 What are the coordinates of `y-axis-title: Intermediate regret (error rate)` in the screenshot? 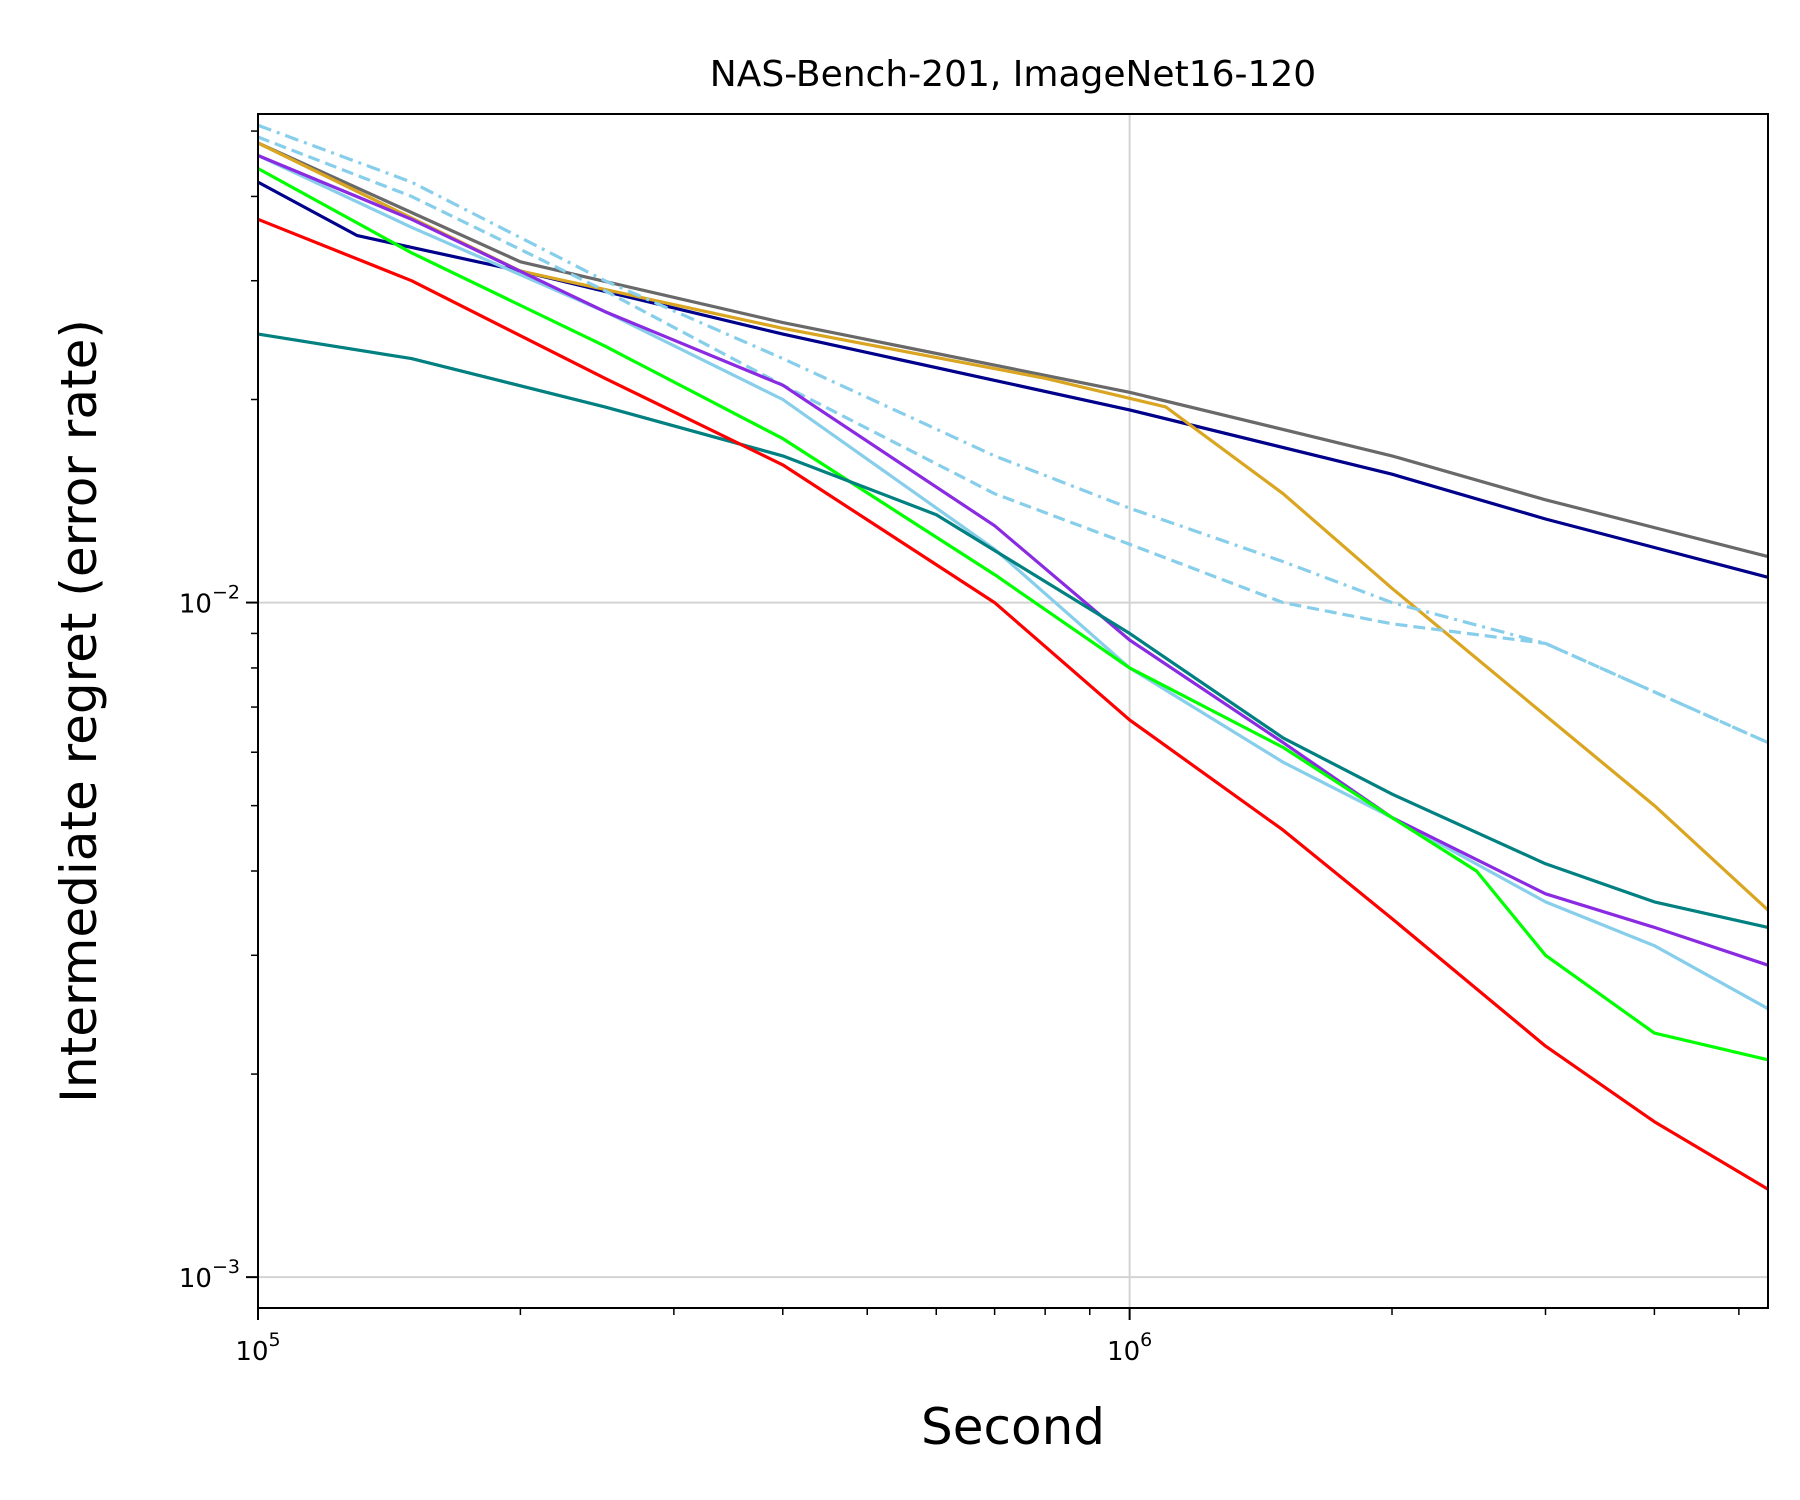 It's located at (79, 711).